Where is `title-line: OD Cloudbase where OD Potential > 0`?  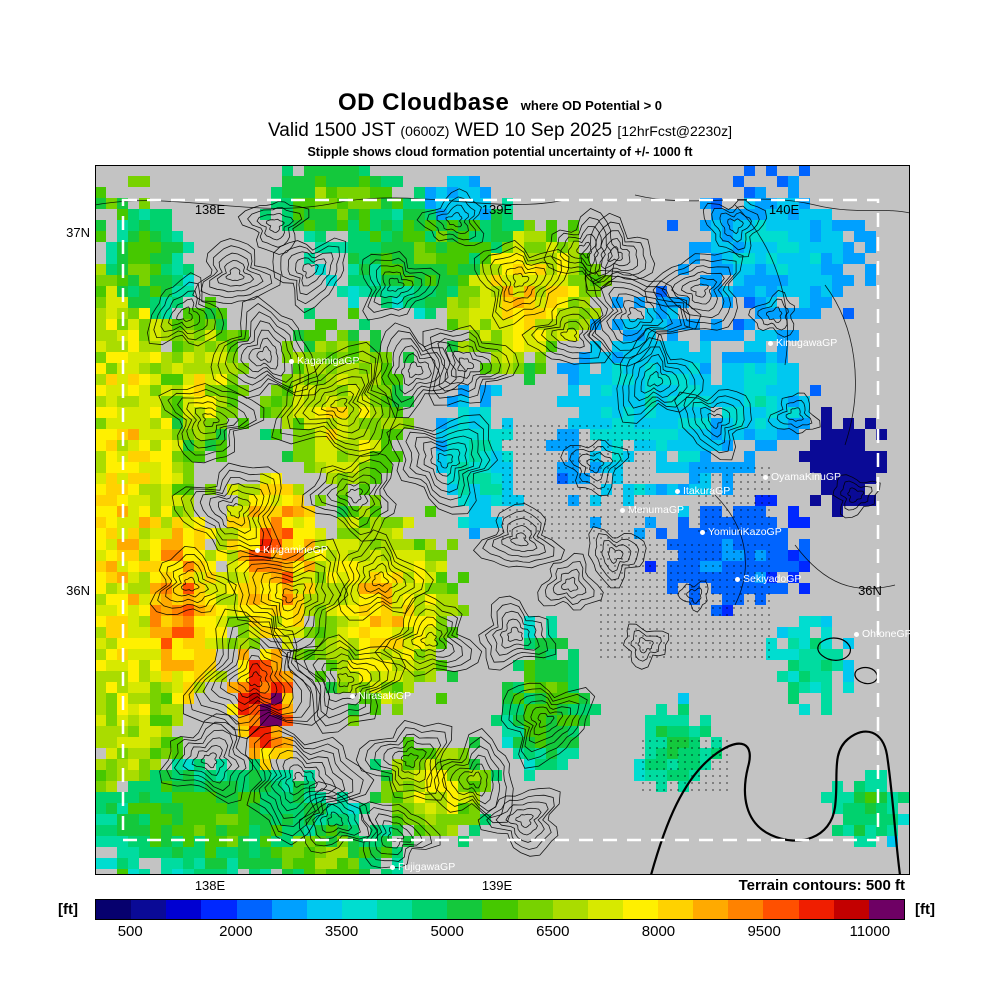 title-line: OD Cloudbase where OD Potential > 0 is located at coordinates (500, 103).